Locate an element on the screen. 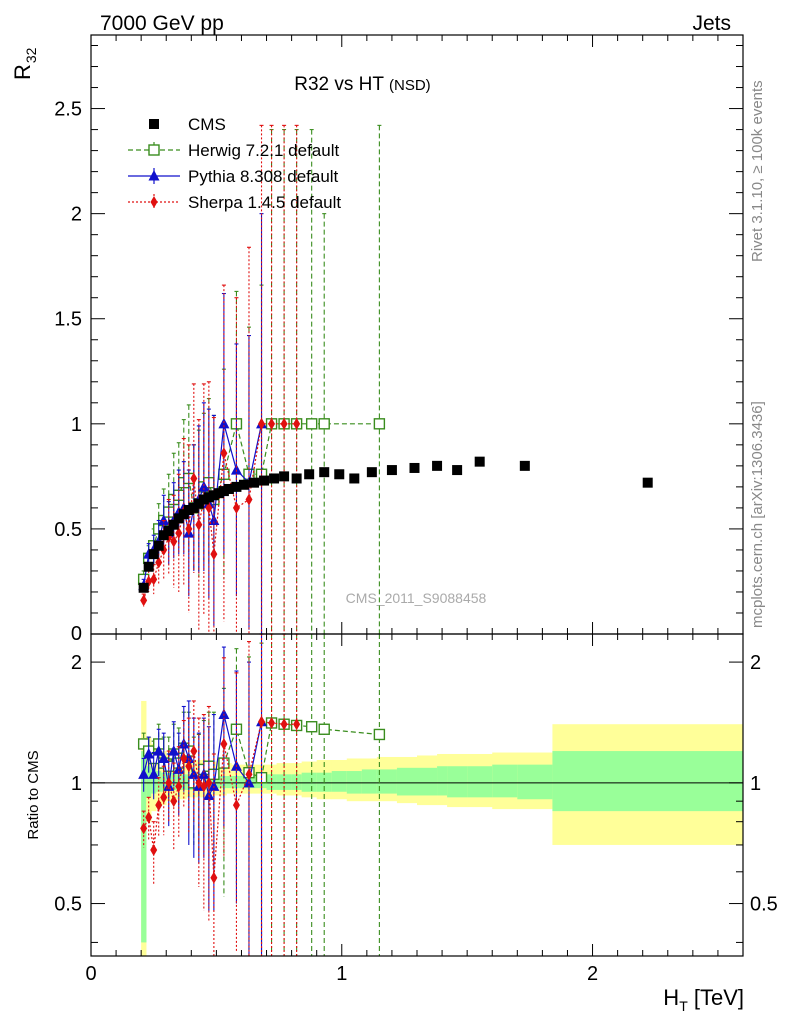 The image size is (786, 1024). rivet-version-text: Rivet 3.1.10, ≥ 100k events is located at coordinates (757, 171).